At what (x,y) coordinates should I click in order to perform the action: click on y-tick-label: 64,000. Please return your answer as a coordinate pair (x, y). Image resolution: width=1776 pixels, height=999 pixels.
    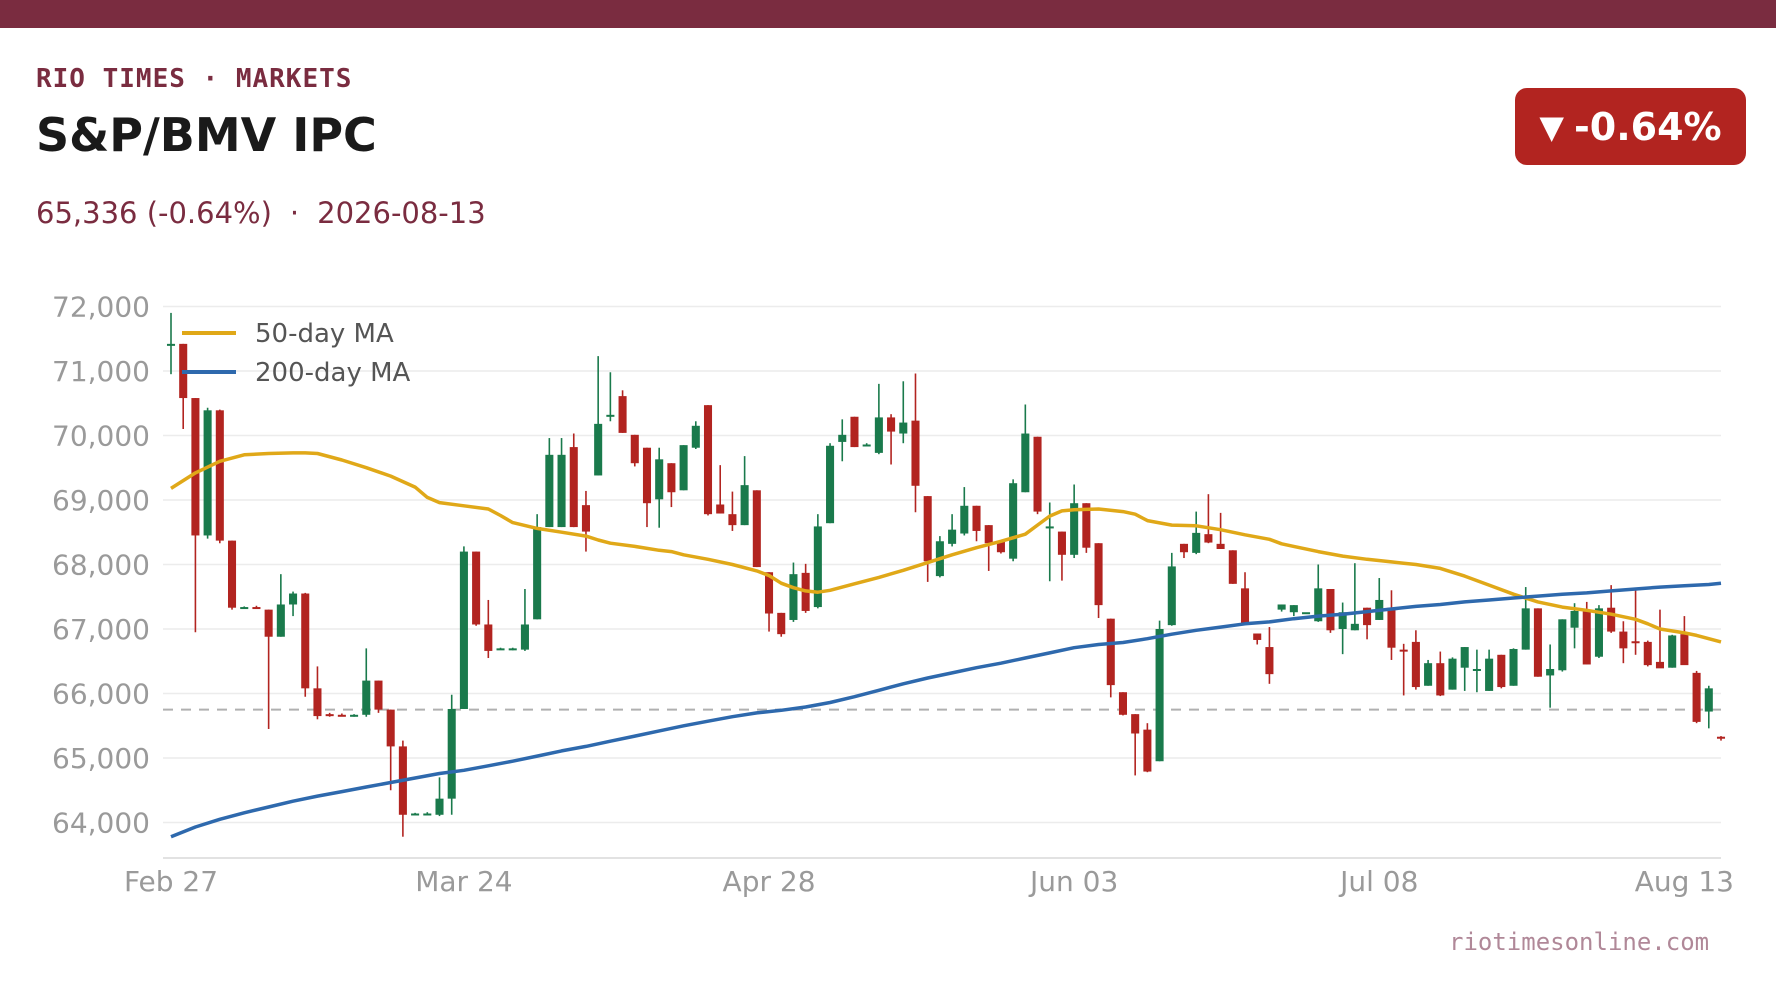
    Looking at the image, I should click on (101, 823).